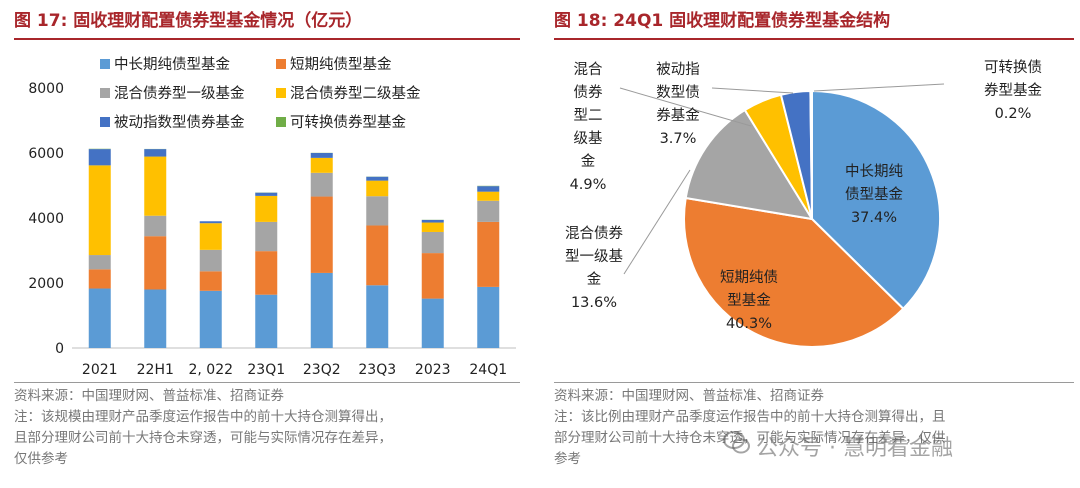 Image resolution: width=1080 pixels, height=488 pixels. Describe the element at coordinates (46, 219) in the screenshot. I see `y-tick-label: 4000` at that location.